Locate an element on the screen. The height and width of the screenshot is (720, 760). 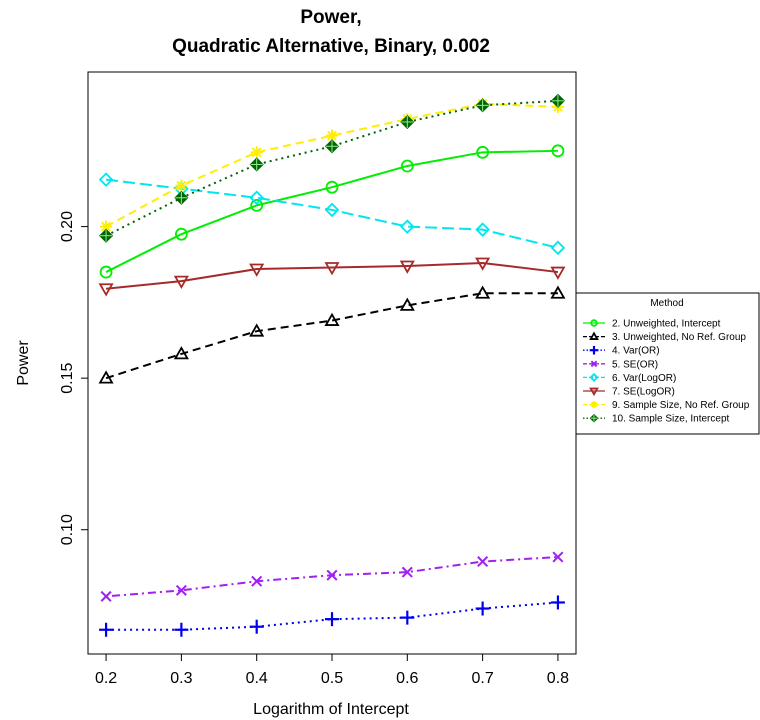
x-tick-label: 0.7 is located at coordinates (482, 678).